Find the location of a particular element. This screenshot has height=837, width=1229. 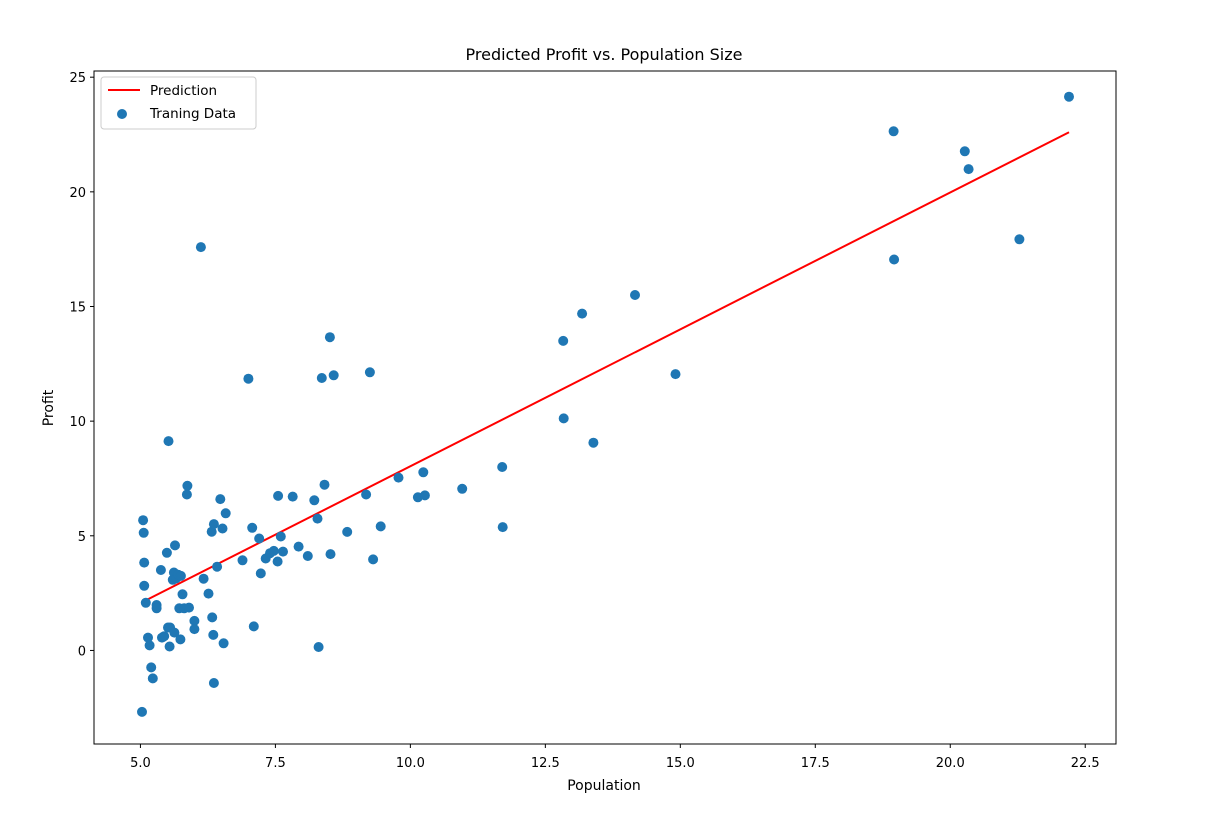

y-axis: 0 5 10 15 20 25 is located at coordinates (81, 365).